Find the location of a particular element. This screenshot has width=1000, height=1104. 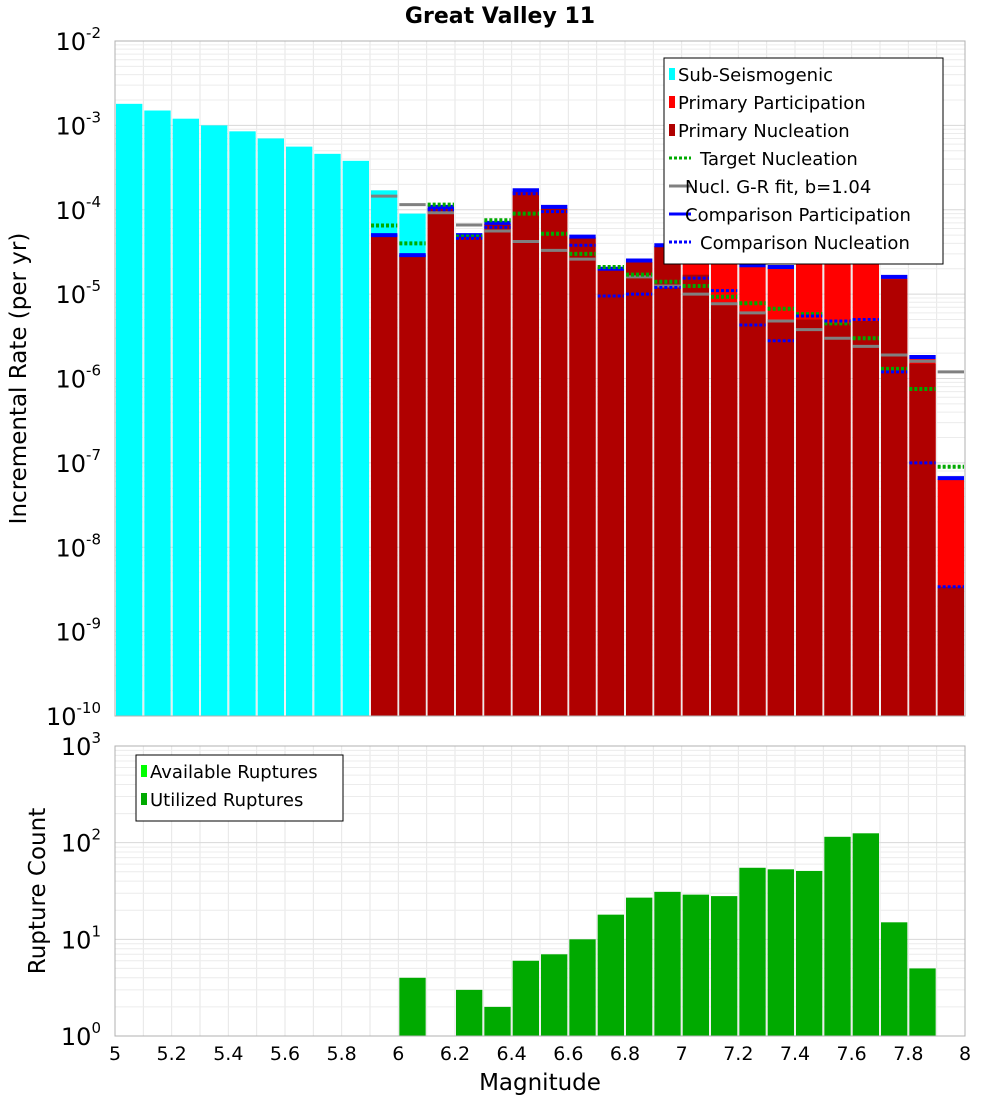

rate-legend is located at coordinates (803, 161).